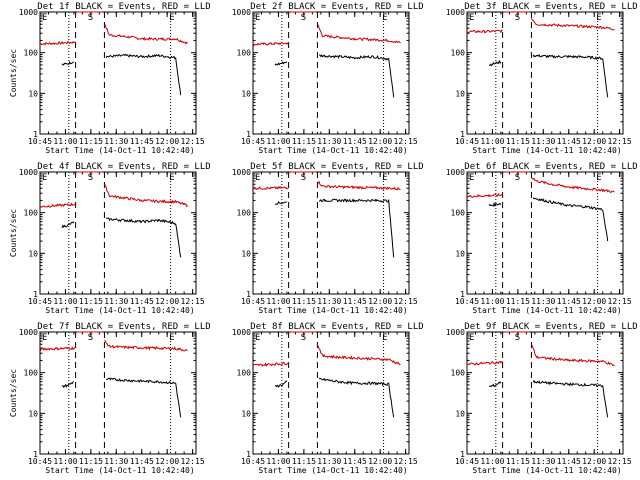 The image size is (640, 480). Describe the element at coordinates (123, 7) in the screenshot. I see `panel-title: Det 1f BLACK = Events, RED = LLD` at that location.